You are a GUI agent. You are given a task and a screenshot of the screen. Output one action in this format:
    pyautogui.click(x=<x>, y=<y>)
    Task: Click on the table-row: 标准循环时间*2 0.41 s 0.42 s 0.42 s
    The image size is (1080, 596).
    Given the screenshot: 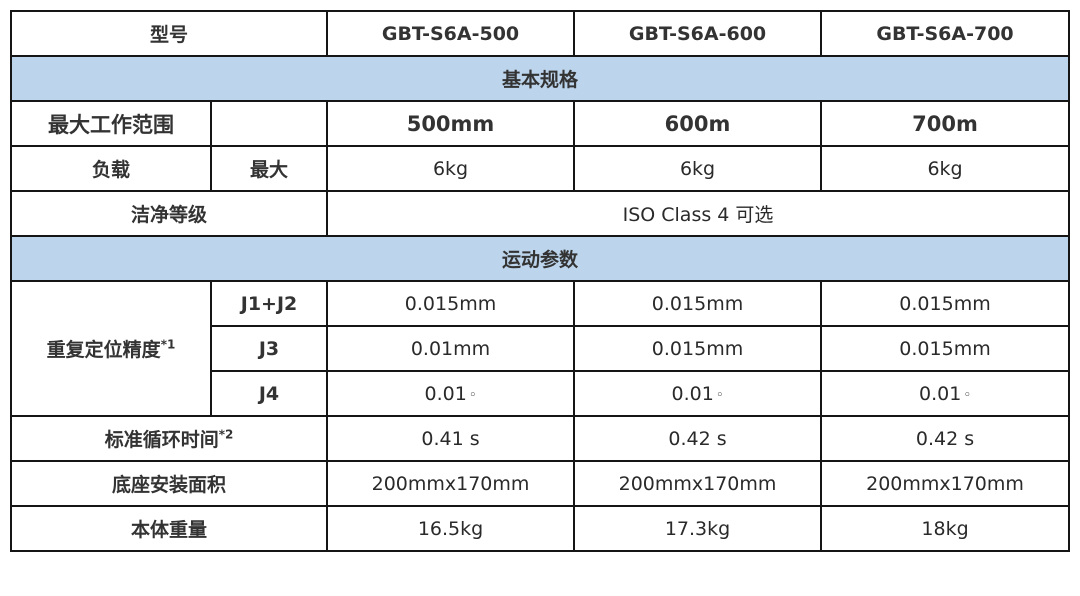 What is the action you would take?
    pyautogui.click(x=540, y=438)
    